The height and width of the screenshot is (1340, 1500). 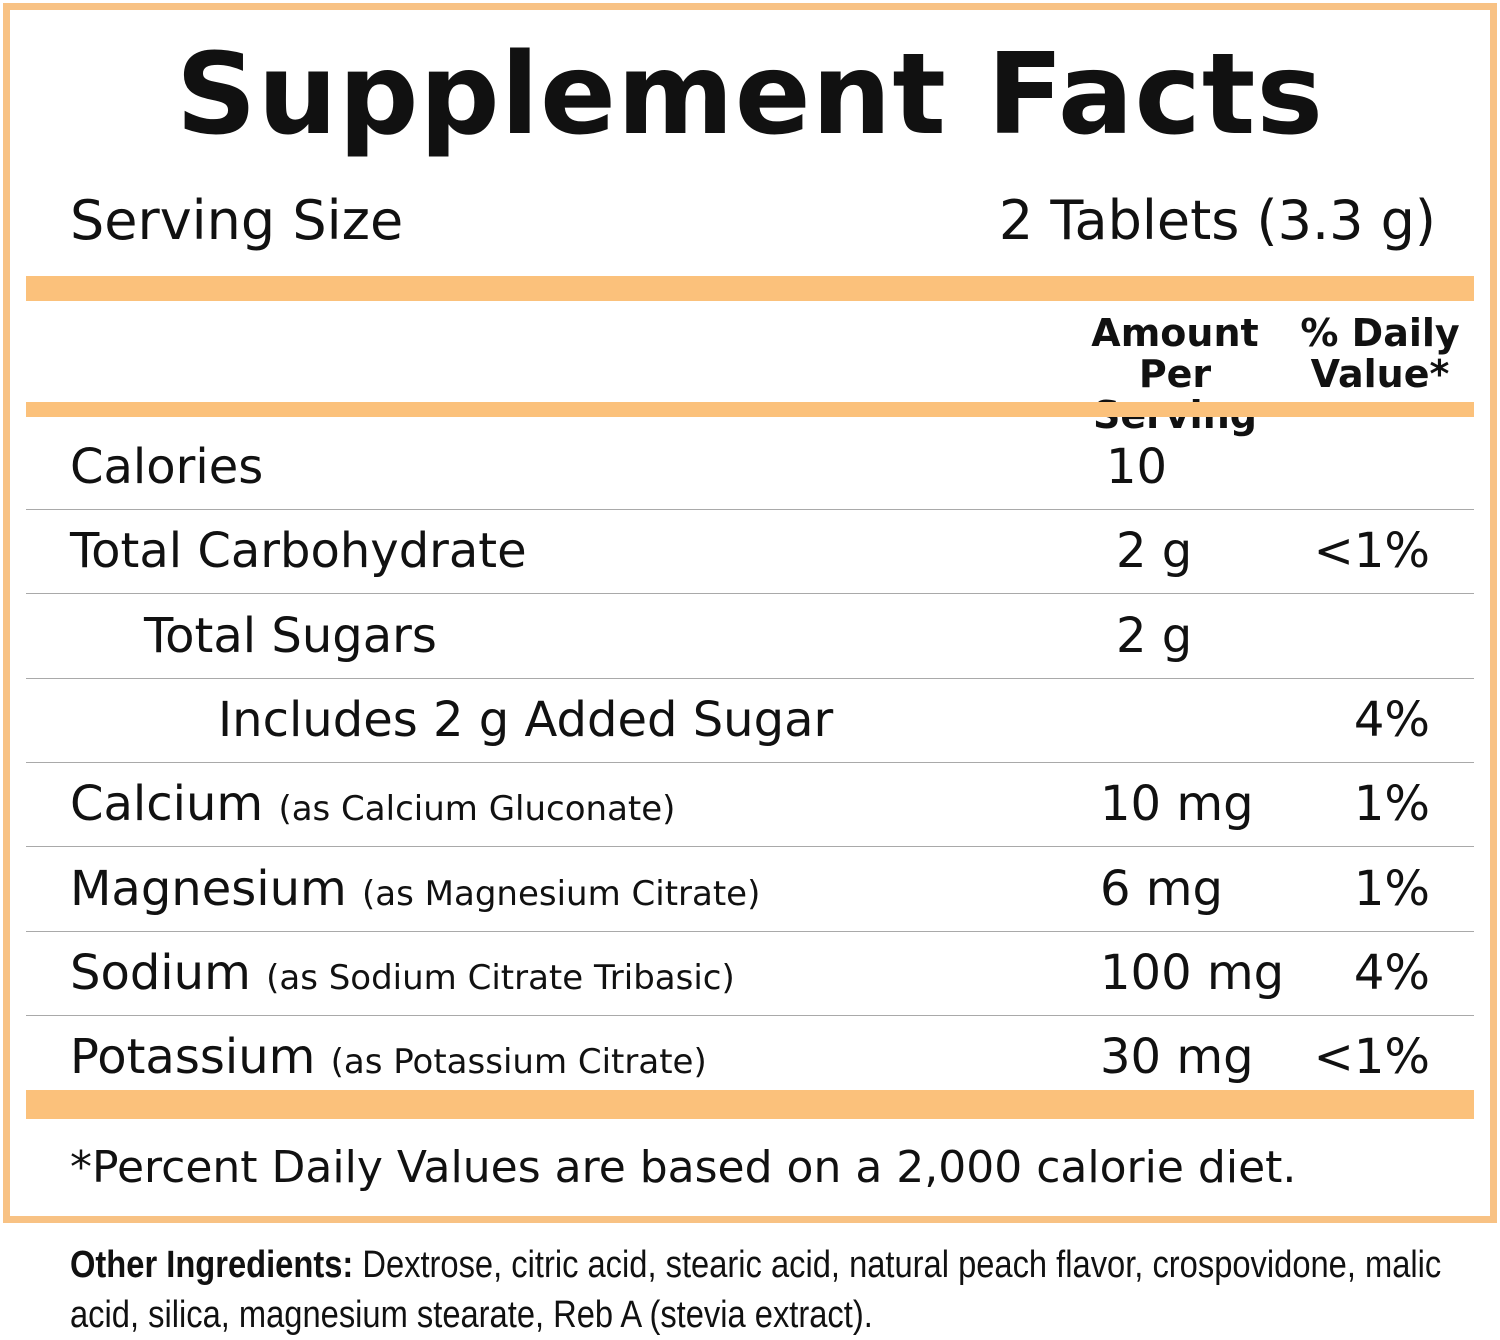 I want to click on dv-header-line2: Value*, so click(x=1380, y=374).